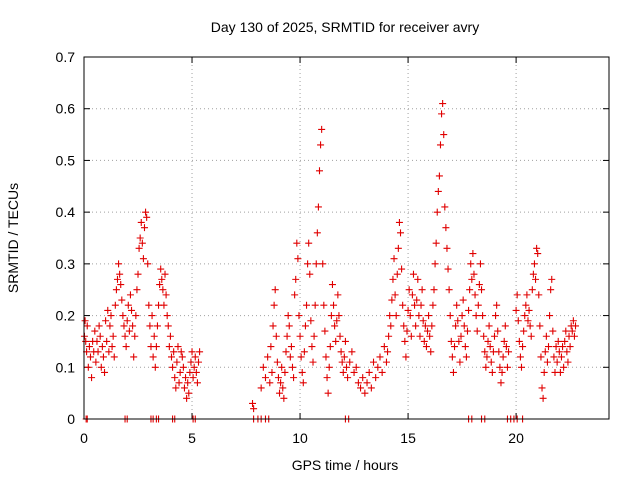 This screenshot has width=640, height=480. Describe the element at coordinates (408, 438) in the screenshot. I see `x-tick-label: 15` at that location.